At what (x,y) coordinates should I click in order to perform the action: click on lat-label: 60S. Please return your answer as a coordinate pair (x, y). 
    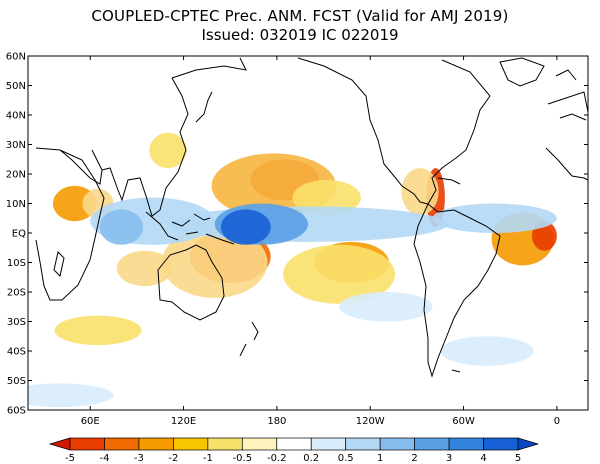
    Looking at the image, I should click on (16, 411).